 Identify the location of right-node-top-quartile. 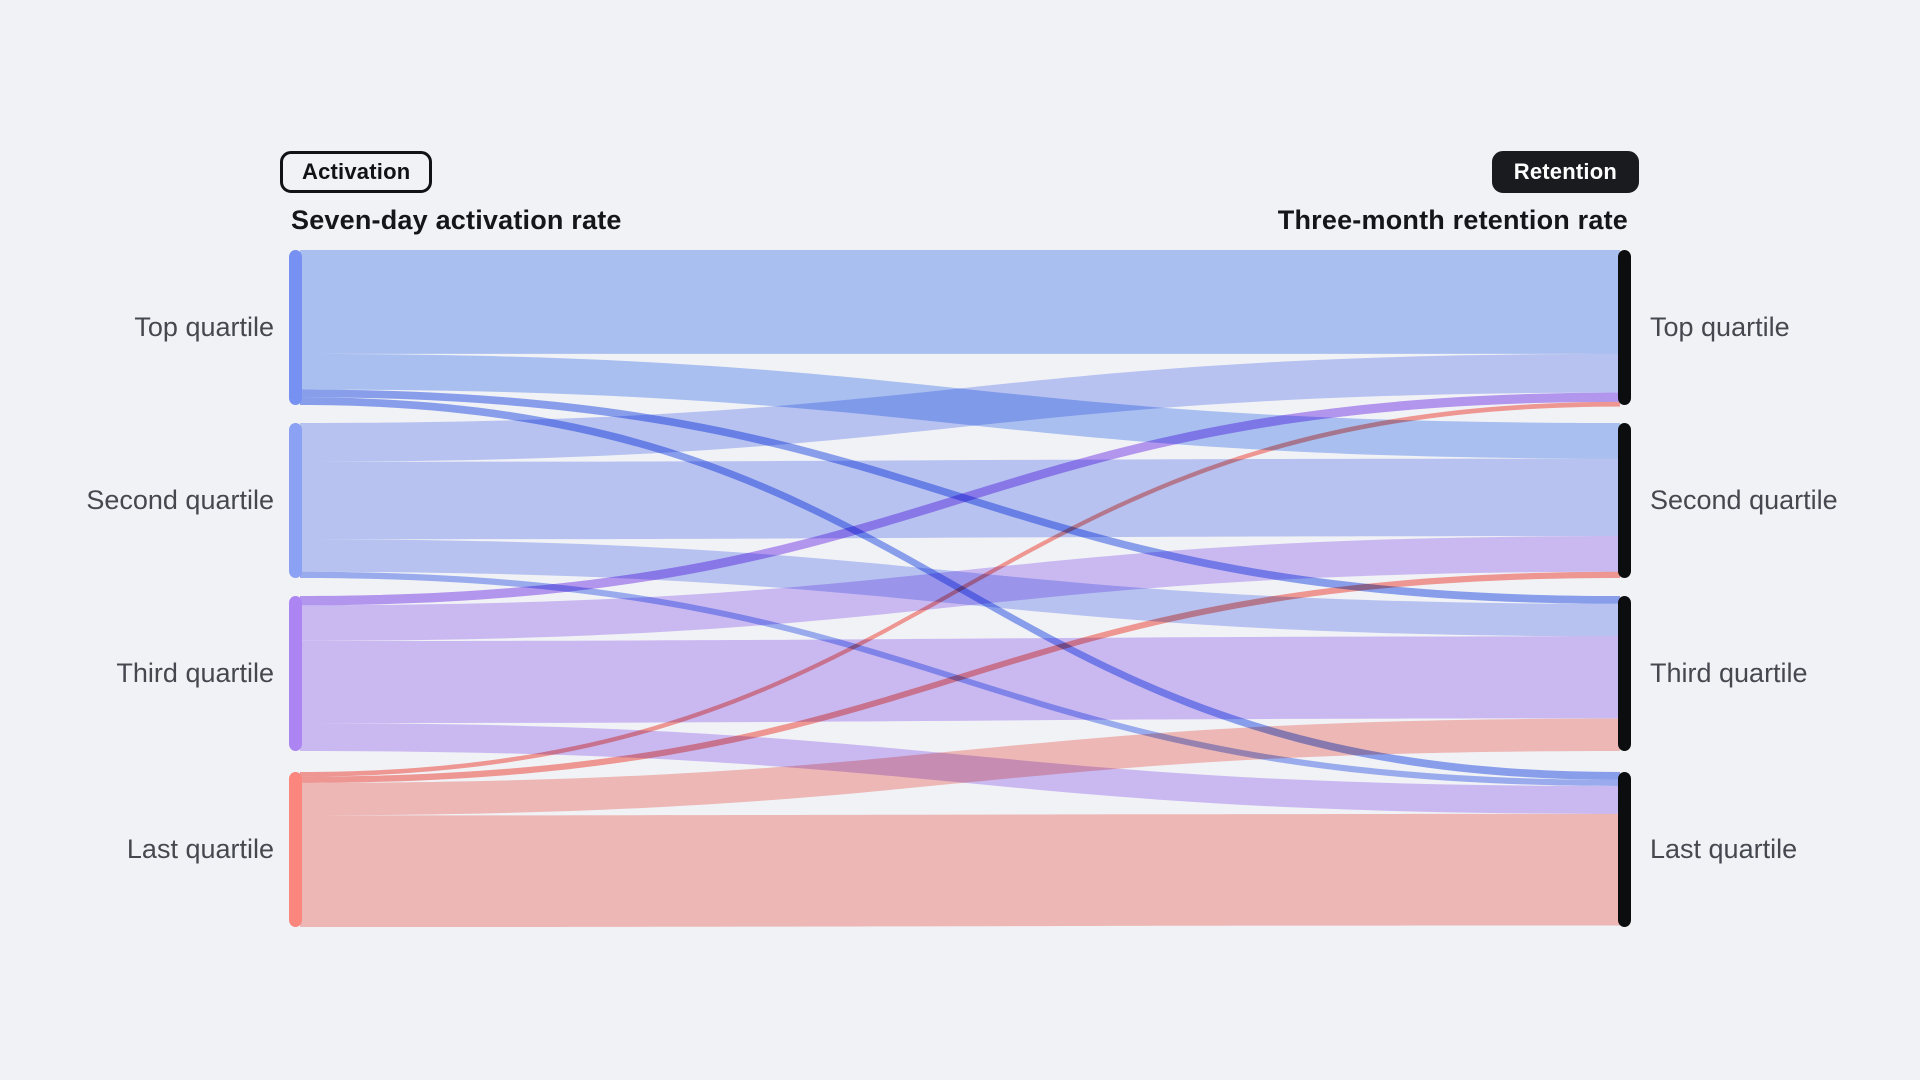
(1624, 327).